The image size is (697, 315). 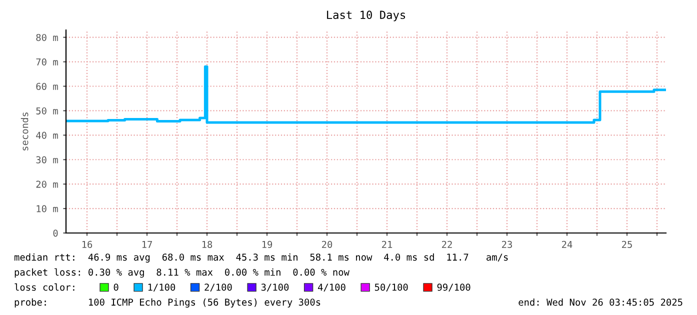 What do you see at coordinates (55, 233) in the screenshot?
I see `y-tick-label: 0` at bounding box center [55, 233].